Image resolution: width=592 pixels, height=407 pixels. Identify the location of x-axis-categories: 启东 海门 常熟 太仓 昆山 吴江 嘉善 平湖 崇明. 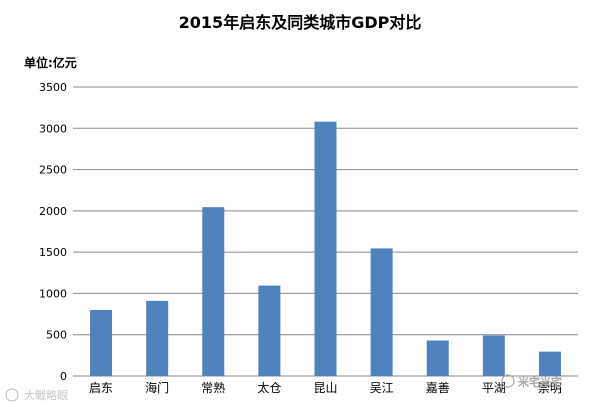
(325, 387).